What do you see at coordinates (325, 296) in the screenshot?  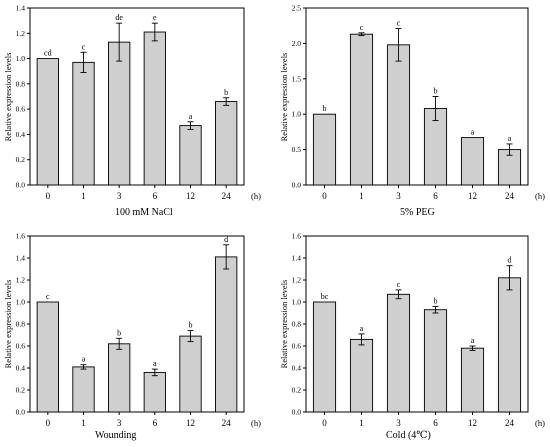 I see `significance-letter: bc` at bounding box center [325, 296].